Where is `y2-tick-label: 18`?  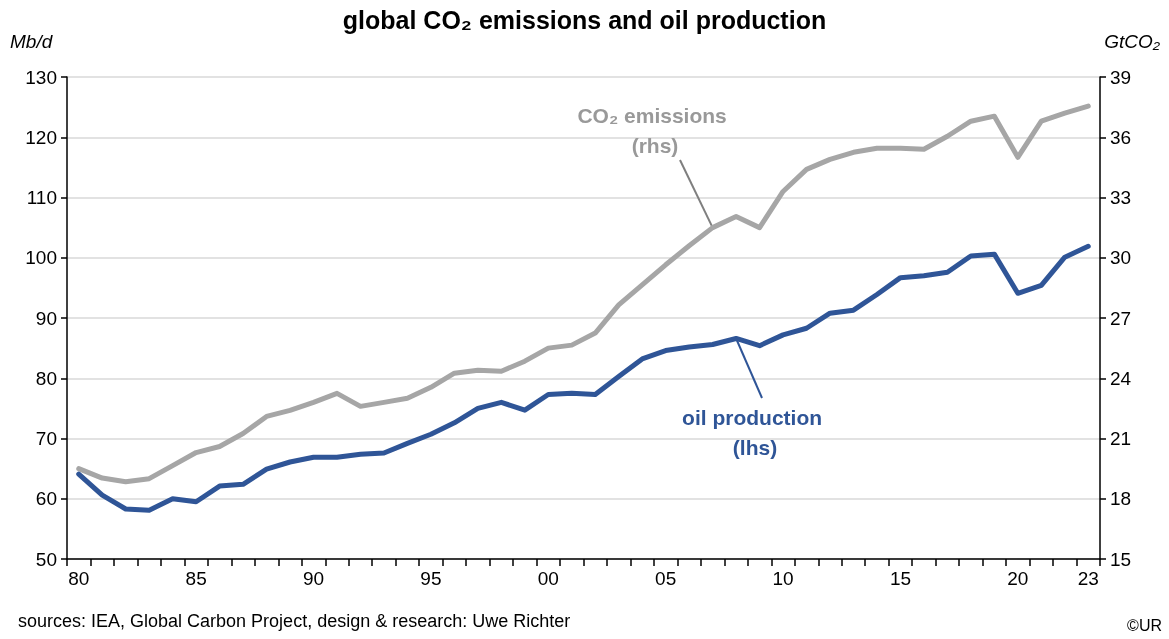
y2-tick-label: 18 is located at coordinates (1121, 499).